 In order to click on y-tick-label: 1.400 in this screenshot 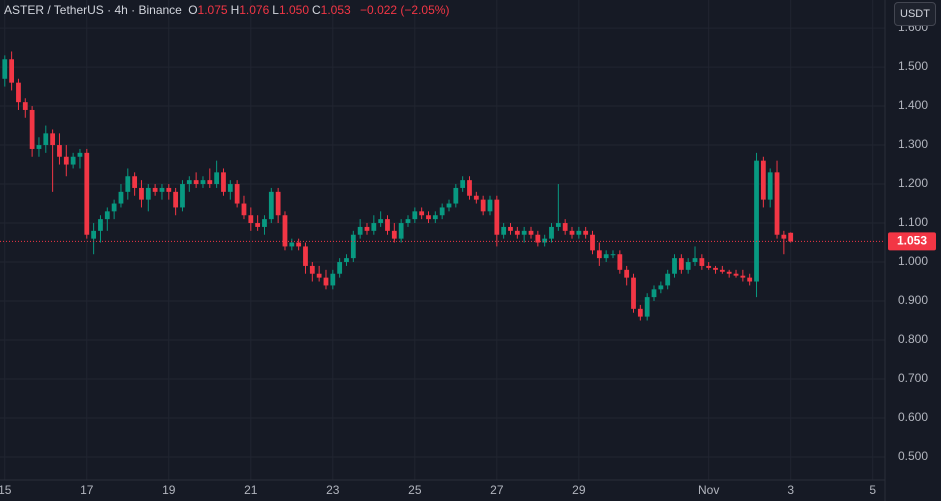, I will do `click(913, 105)`.